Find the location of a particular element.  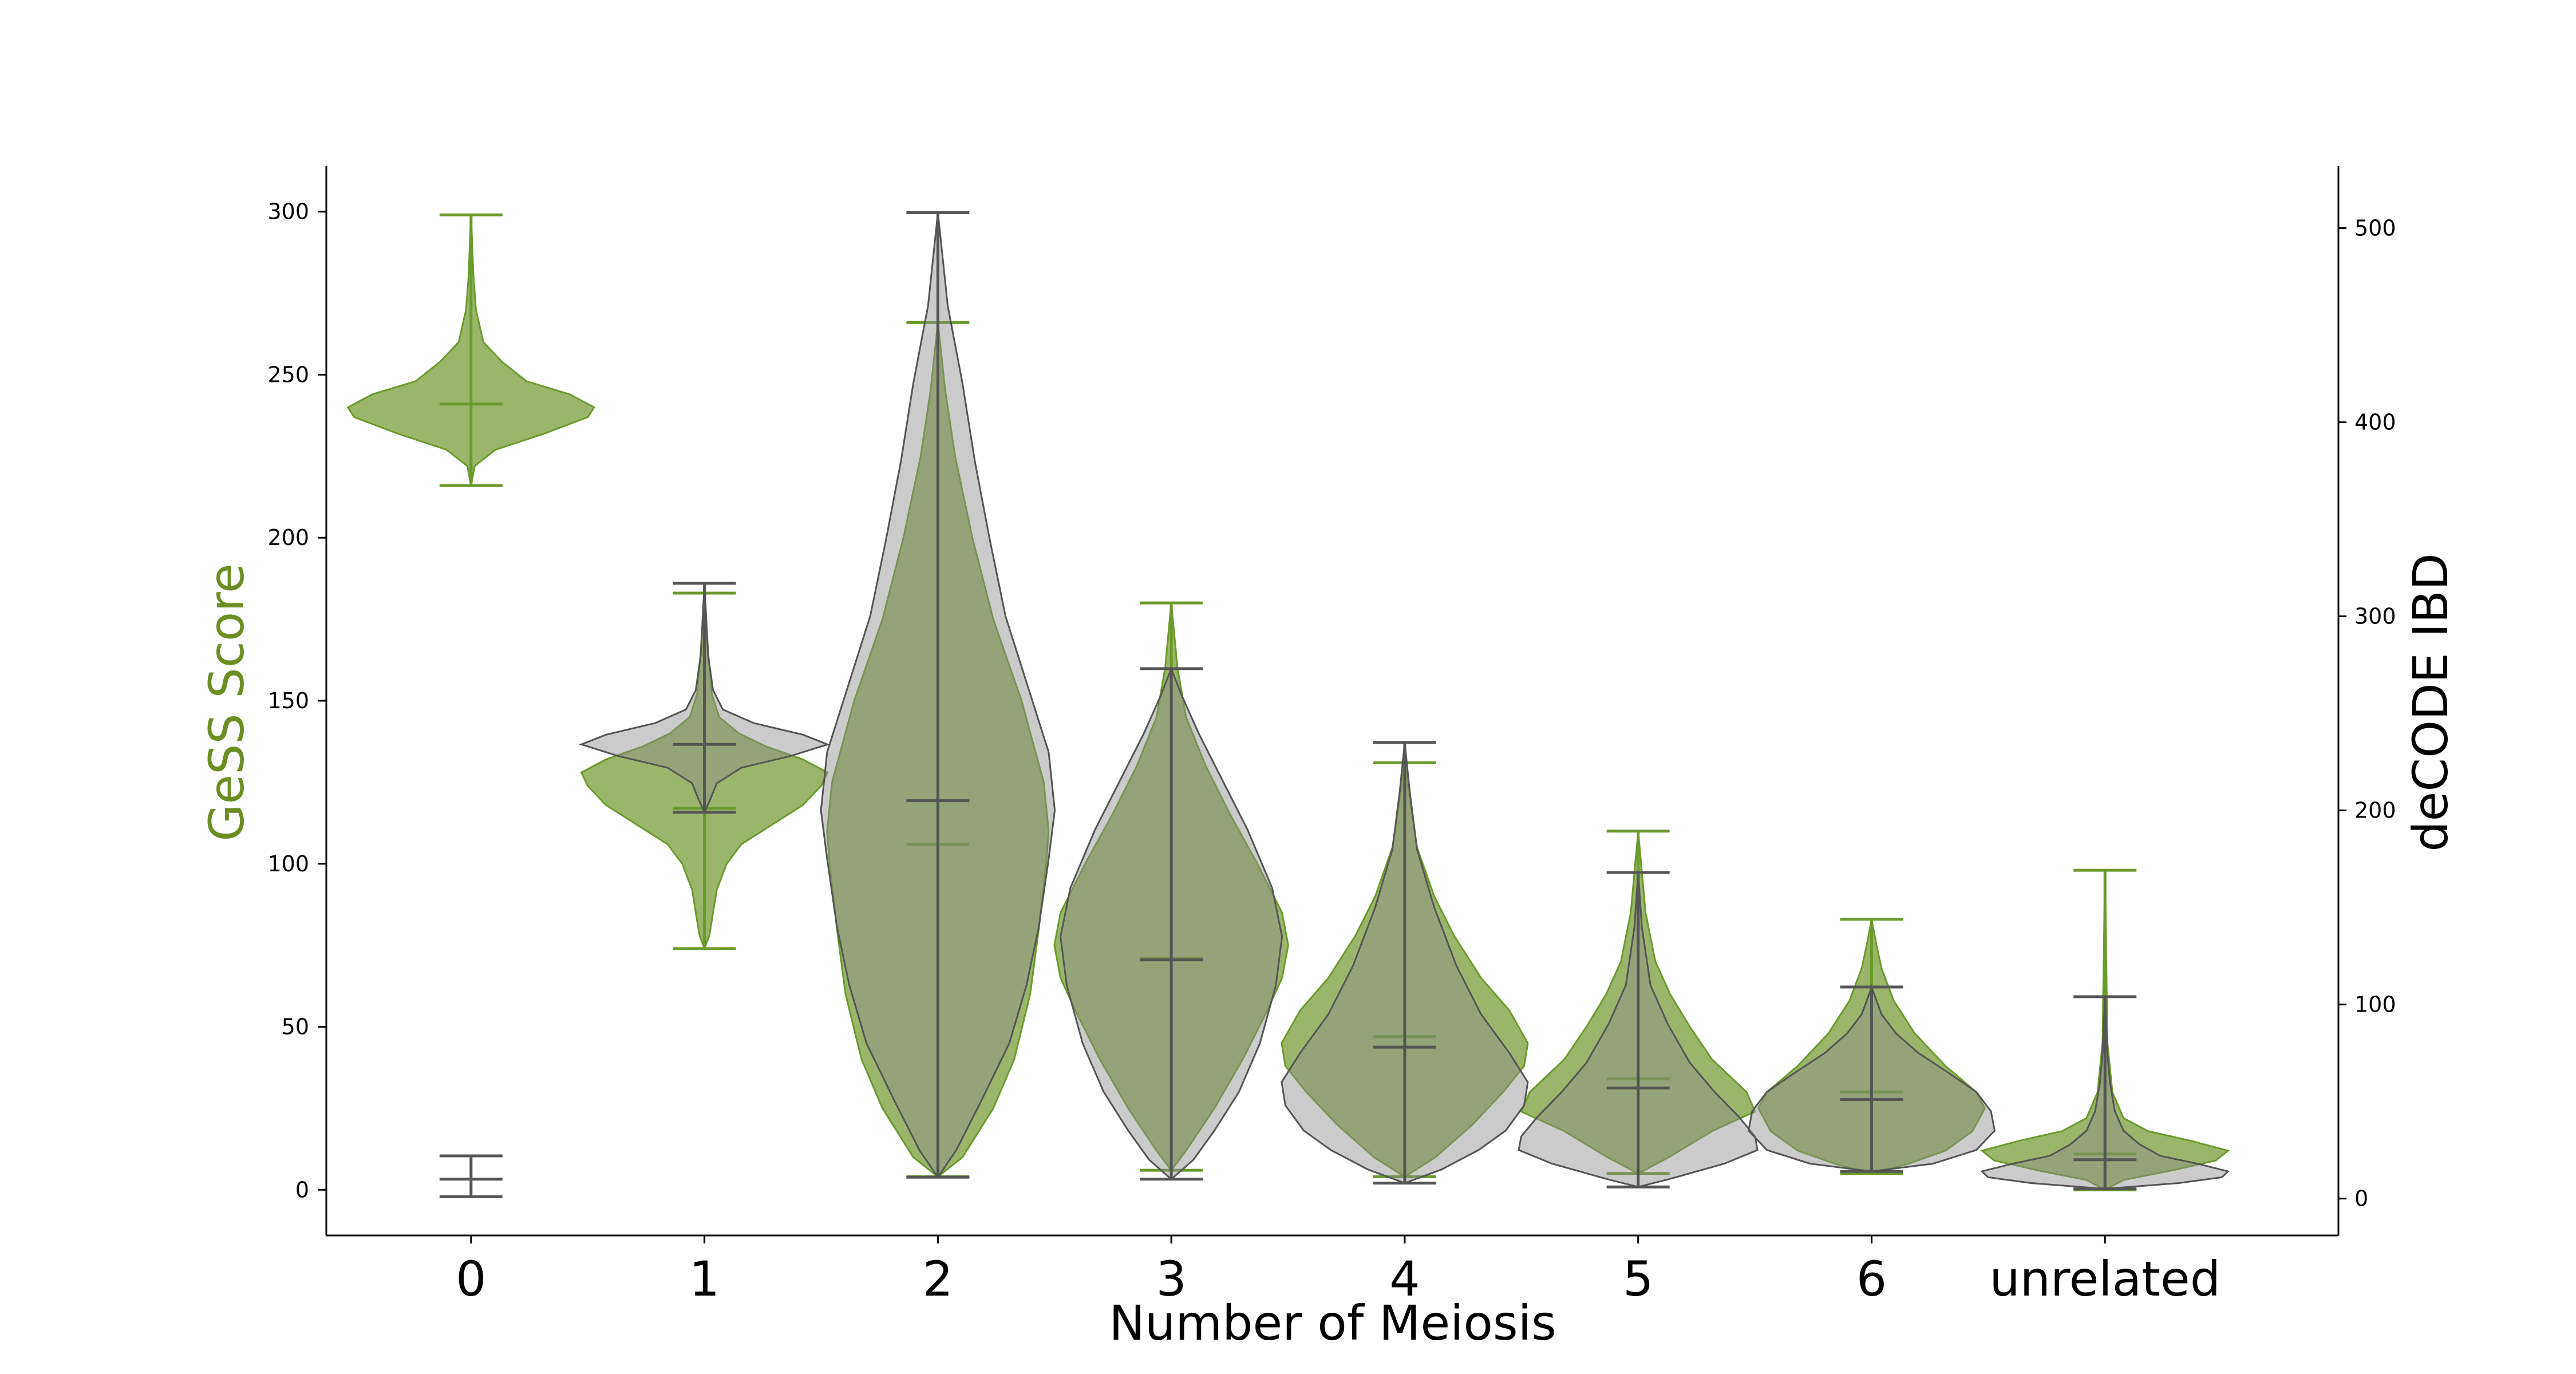

x-tick-label: 4 is located at coordinates (1404, 1279).